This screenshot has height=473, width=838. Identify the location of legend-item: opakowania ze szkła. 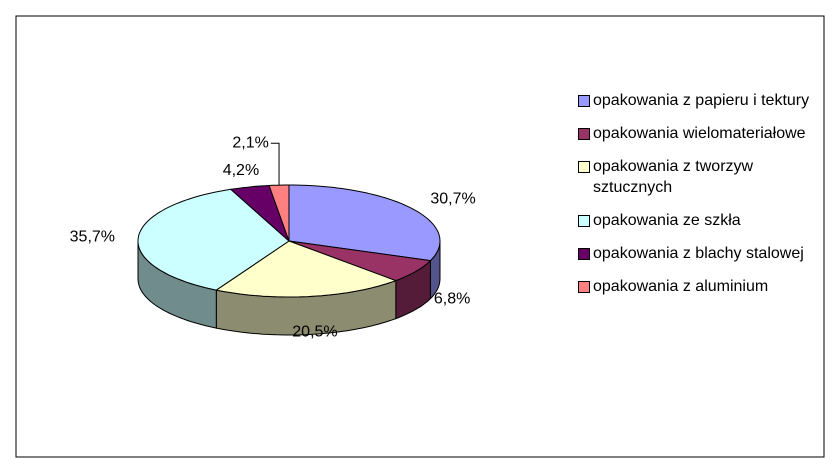
(703, 220).